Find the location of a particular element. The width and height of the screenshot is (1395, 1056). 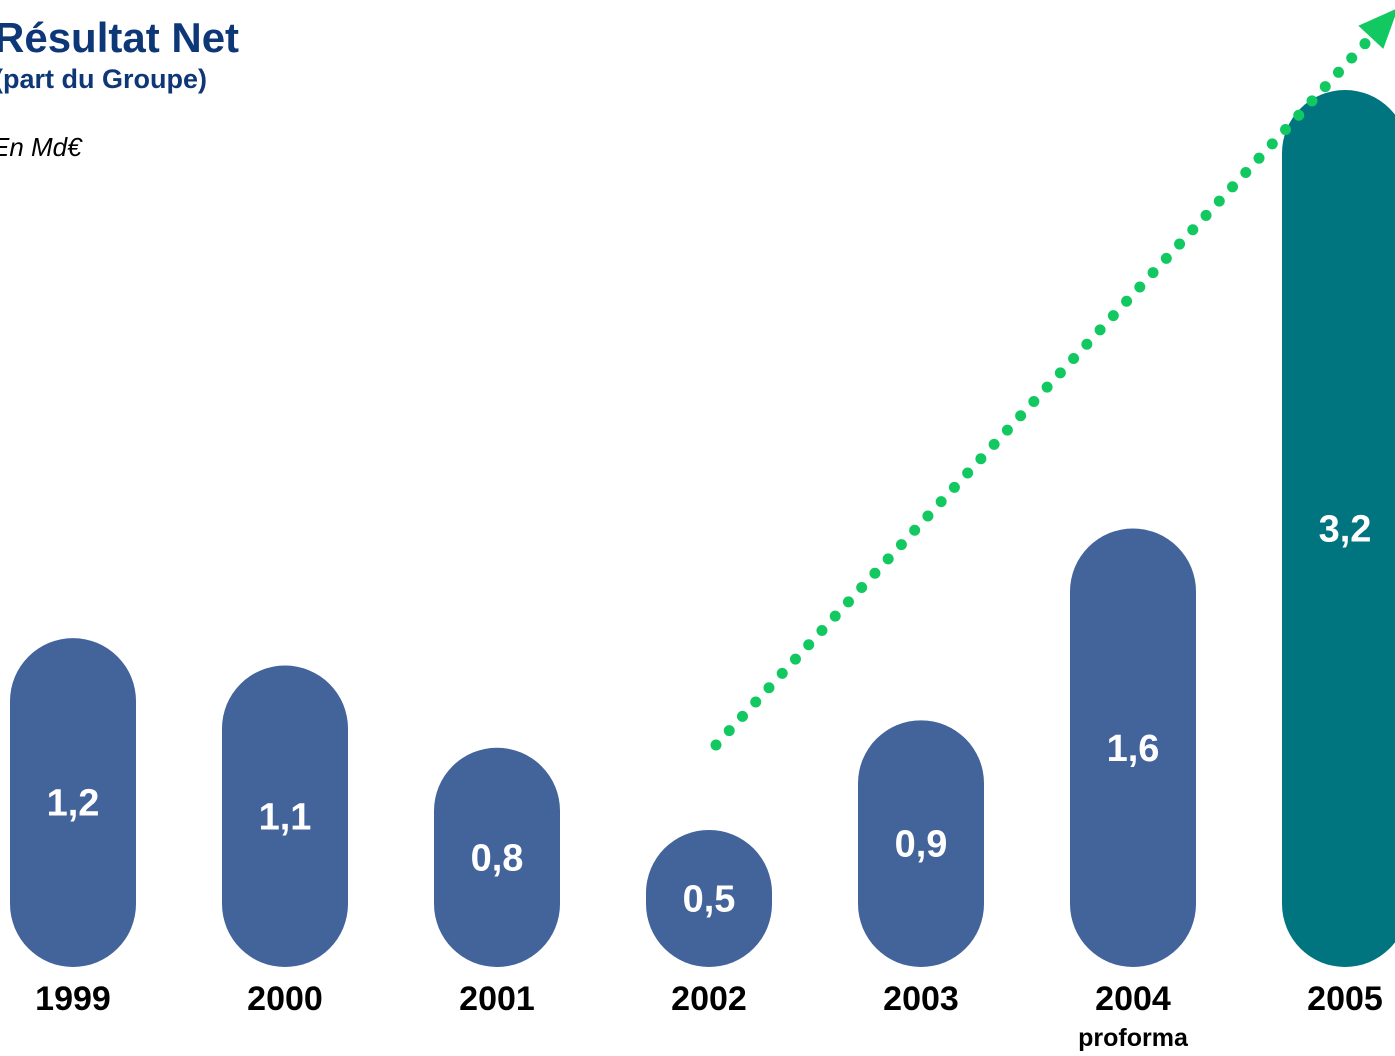

chart-title: Résultat Net is located at coordinates (120, 37).